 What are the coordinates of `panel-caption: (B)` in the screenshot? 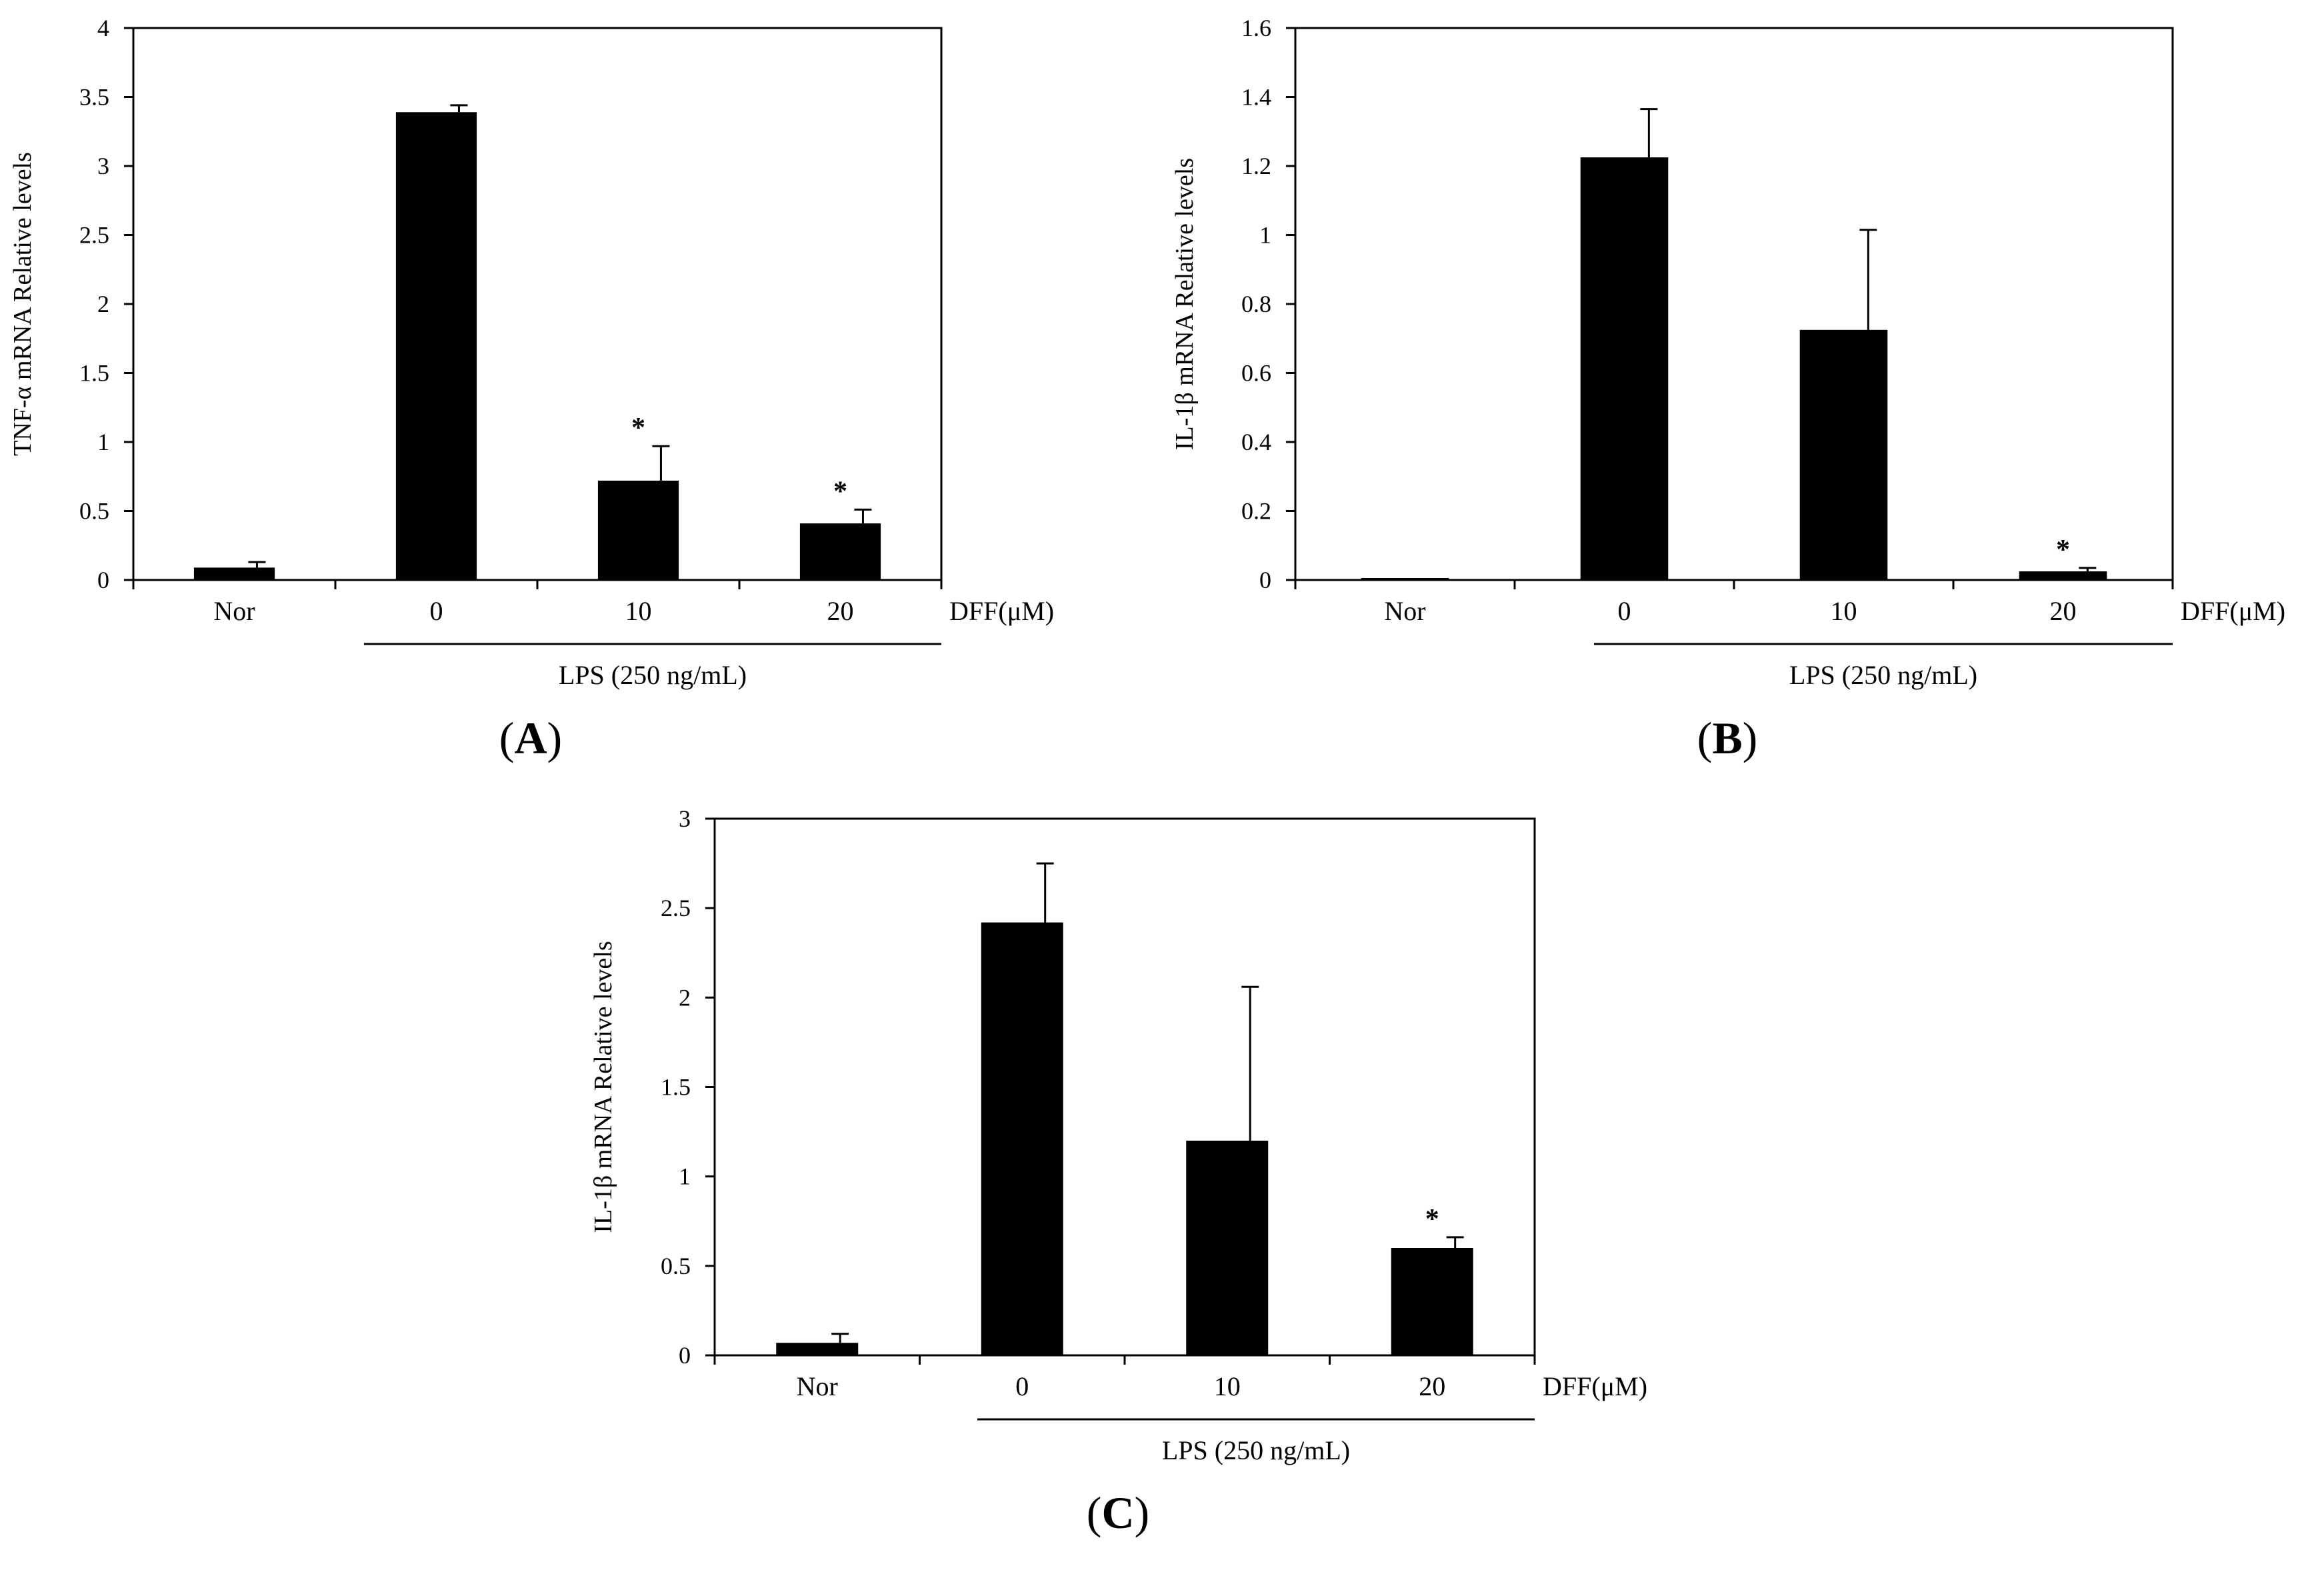 It's located at (1727, 738).